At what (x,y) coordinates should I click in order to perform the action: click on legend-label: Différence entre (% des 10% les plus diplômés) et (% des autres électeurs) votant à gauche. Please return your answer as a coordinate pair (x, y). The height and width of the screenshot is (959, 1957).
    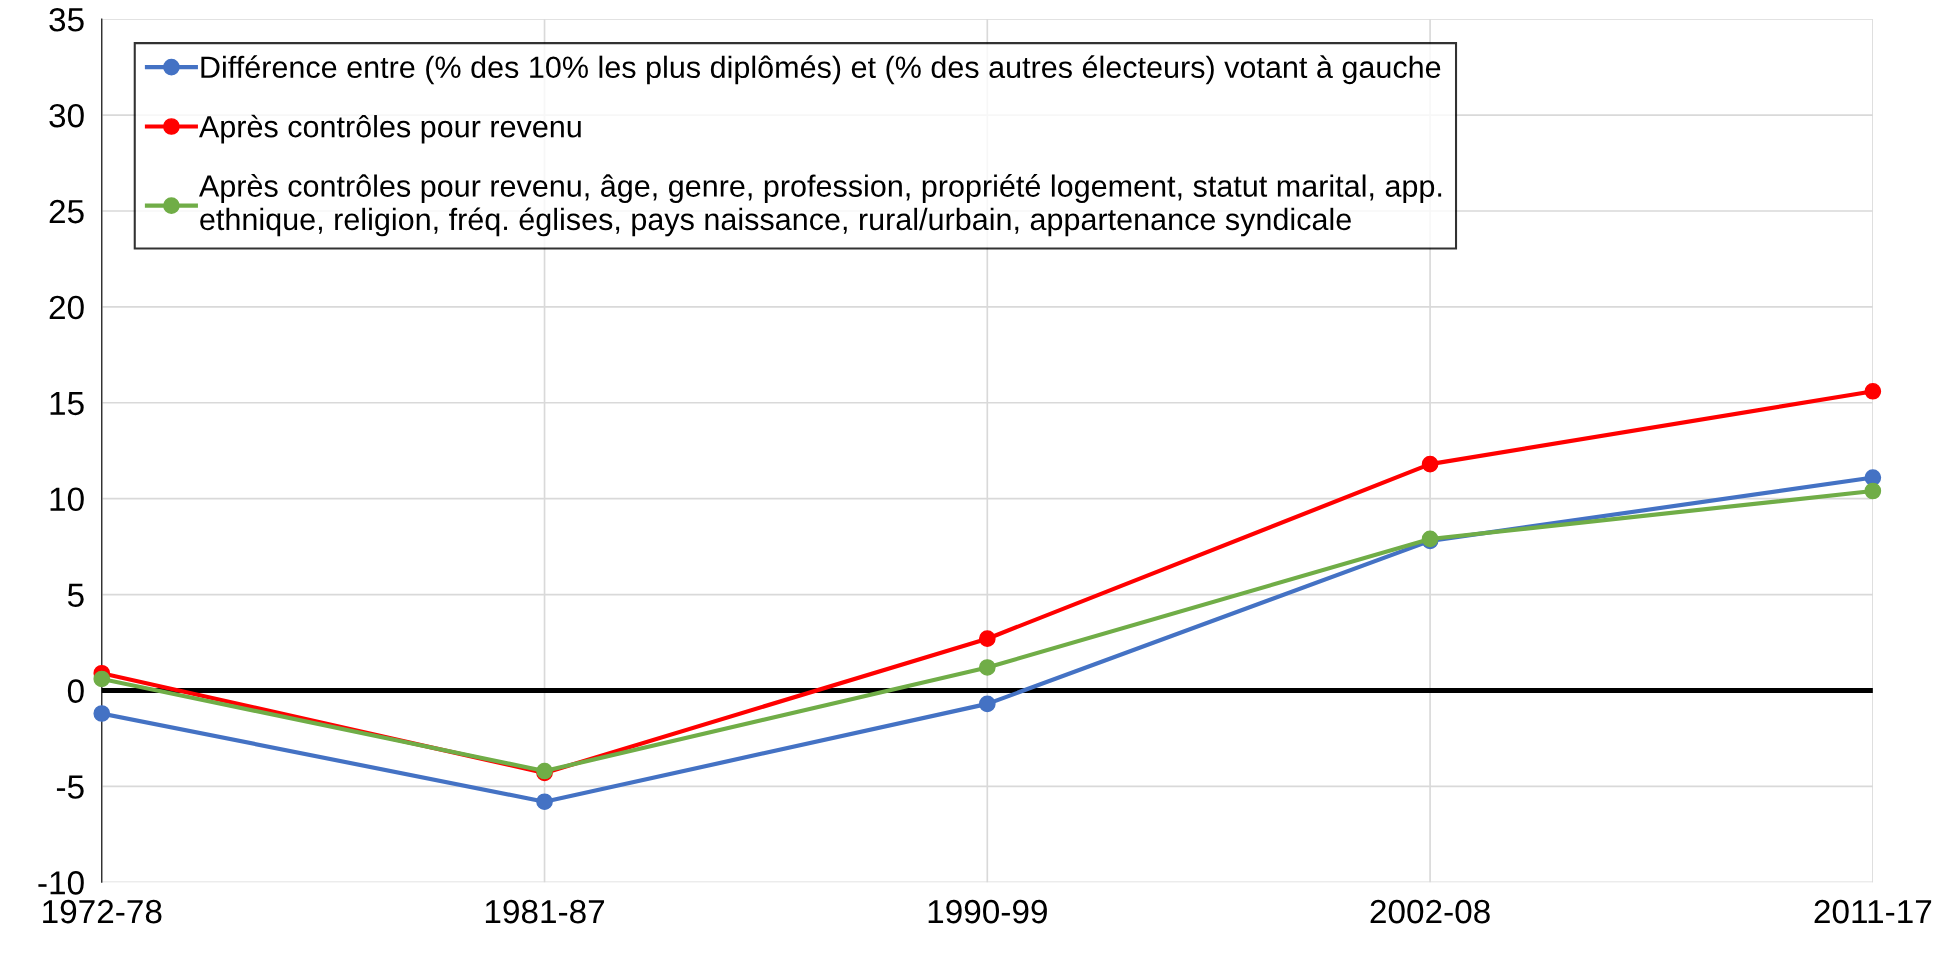
    Looking at the image, I should click on (821, 70).